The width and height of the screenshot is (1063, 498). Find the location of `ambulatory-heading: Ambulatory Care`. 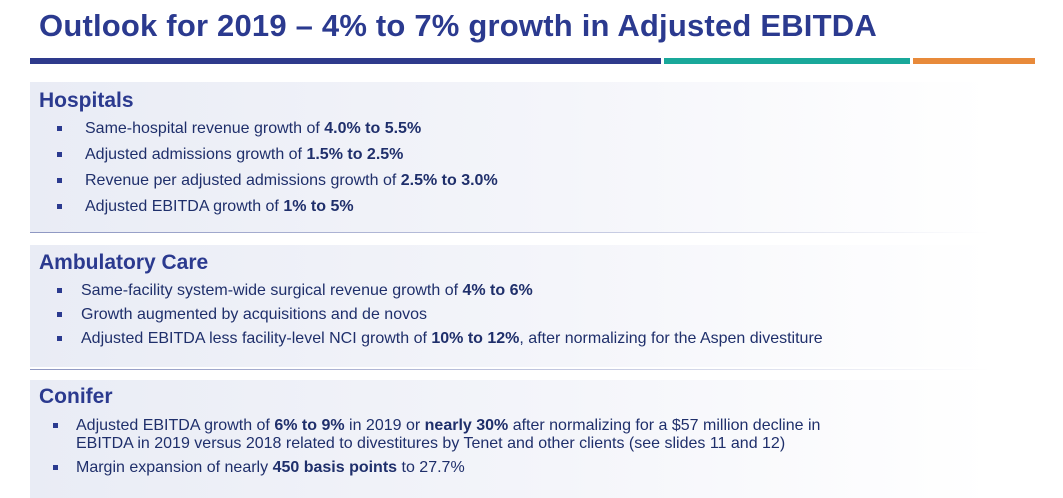

ambulatory-heading: Ambulatory Care is located at coordinates (124, 262).